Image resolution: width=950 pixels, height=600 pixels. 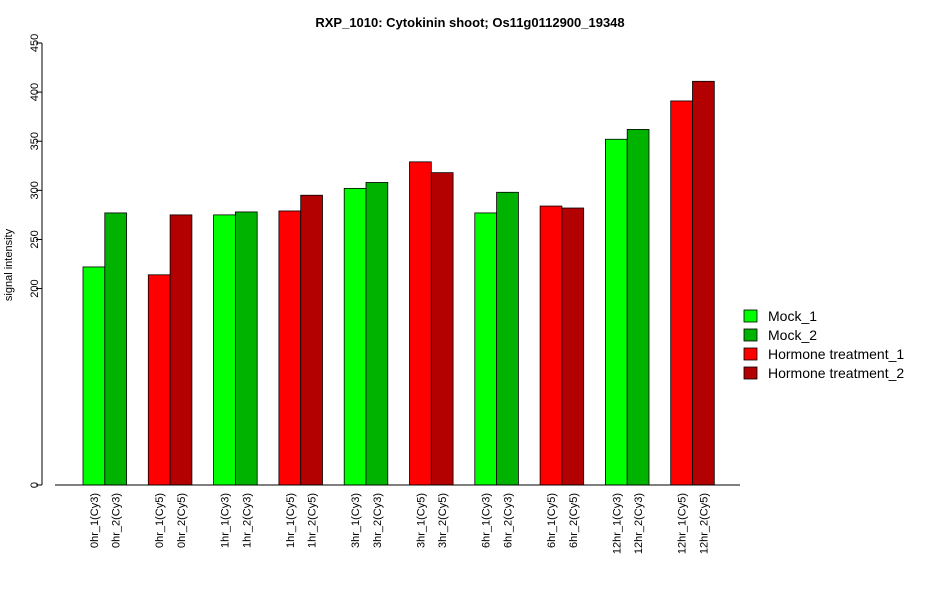 What do you see at coordinates (683, 523) in the screenshot?
I see `x-tick-label: 12hr_1(Cy5)` at bounding box center [683, 523].